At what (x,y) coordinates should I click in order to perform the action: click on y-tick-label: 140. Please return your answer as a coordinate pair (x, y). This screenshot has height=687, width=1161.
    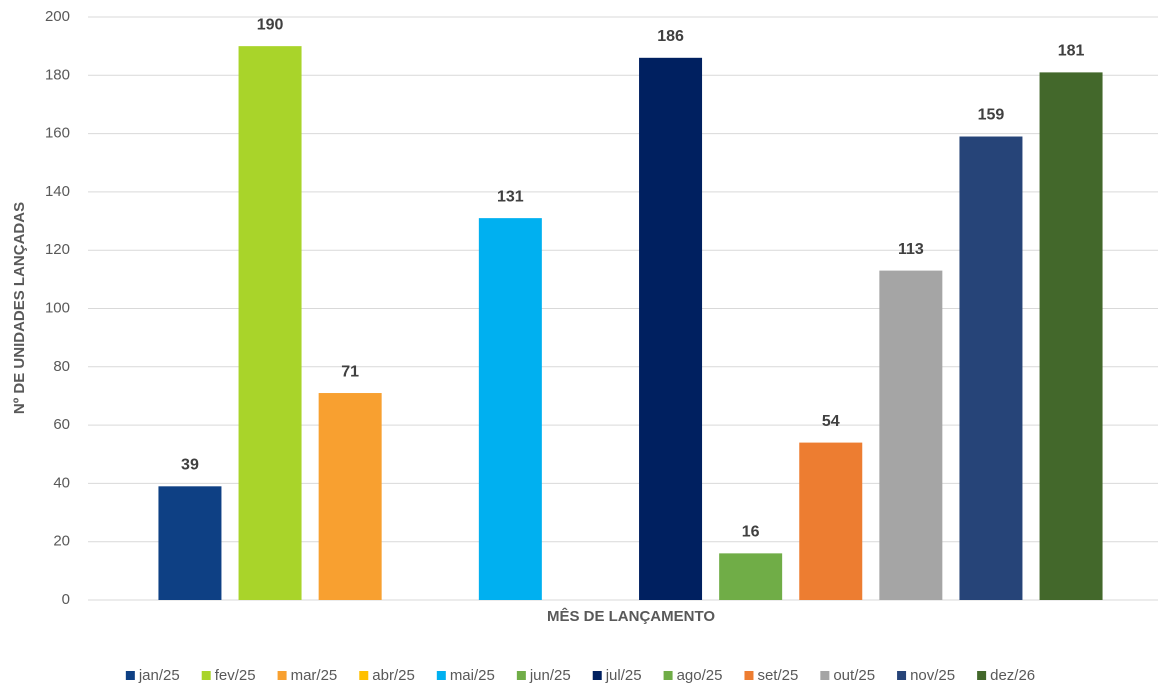
    Looking at the image, I should click on (57, 191).